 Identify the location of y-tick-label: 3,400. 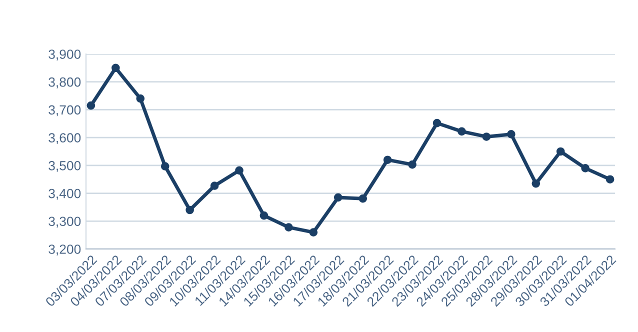
(64, 194).